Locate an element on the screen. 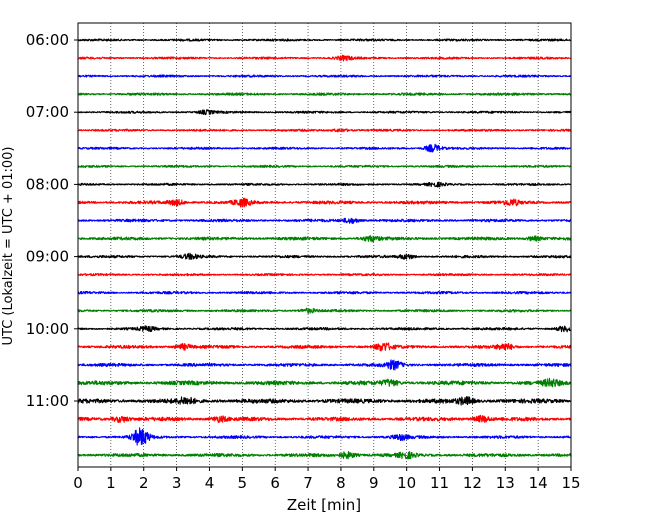 This screenshot has width=650, height=520. y-tick-label: 10:00 is located at coordinates (47, 329).